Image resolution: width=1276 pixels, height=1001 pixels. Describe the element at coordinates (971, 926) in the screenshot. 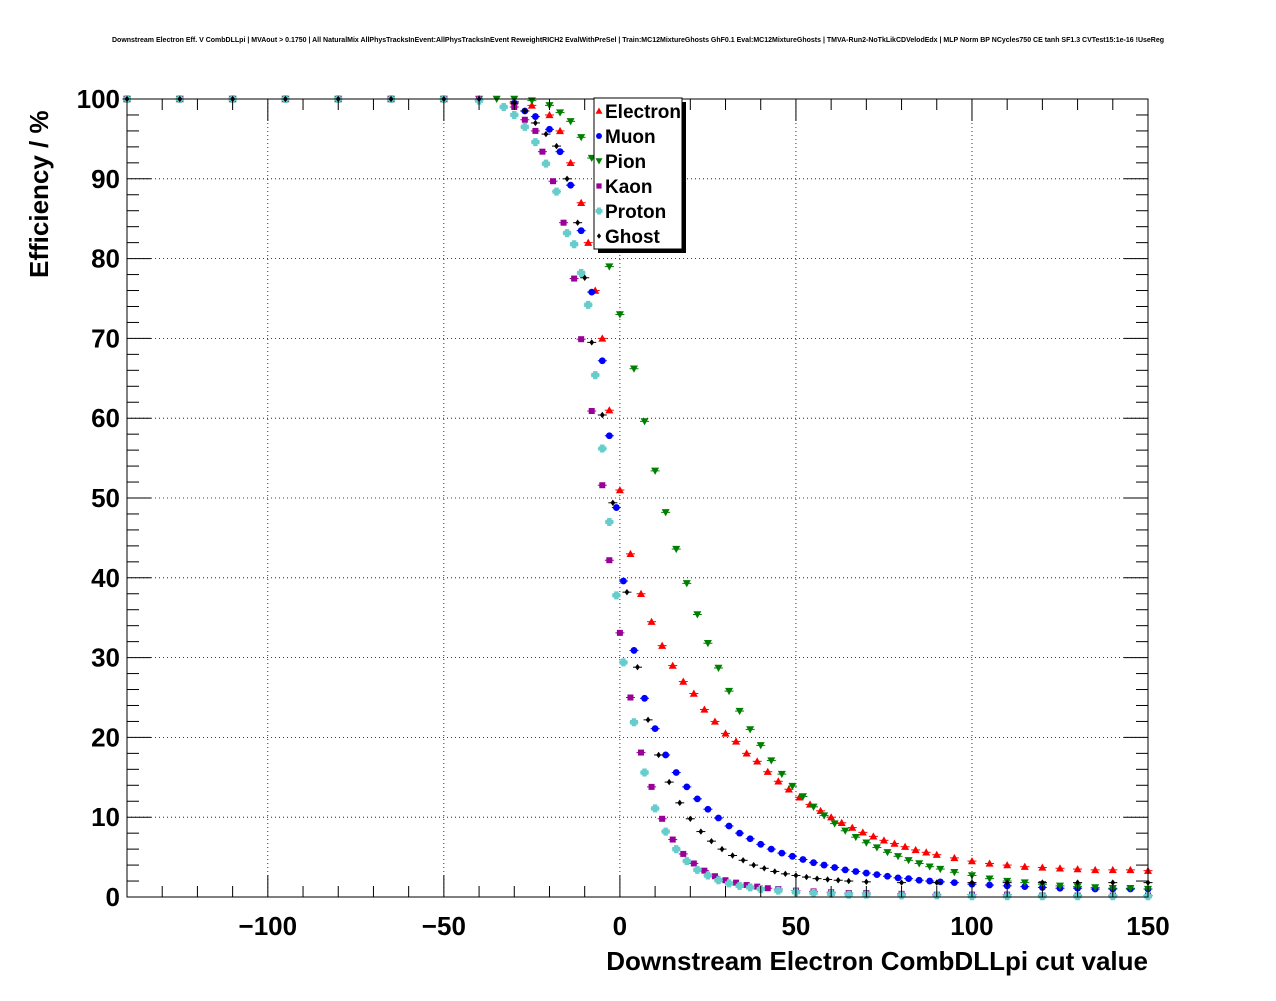

I see `x-tick-label: 100` at that location.